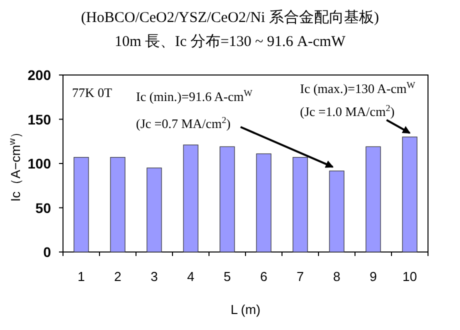  I want to click on annotation: Ic (min.)=91.6 A-cm$^{W}$, so click(194, 96).